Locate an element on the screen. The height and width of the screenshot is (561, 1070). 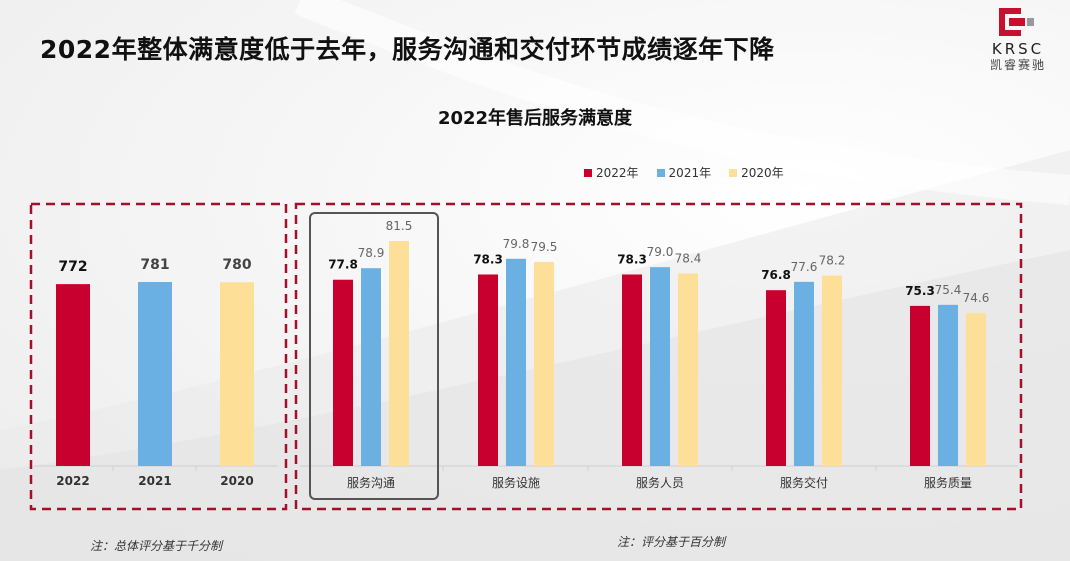
legend-swatch-2021 is located at coordinates (660, 172).